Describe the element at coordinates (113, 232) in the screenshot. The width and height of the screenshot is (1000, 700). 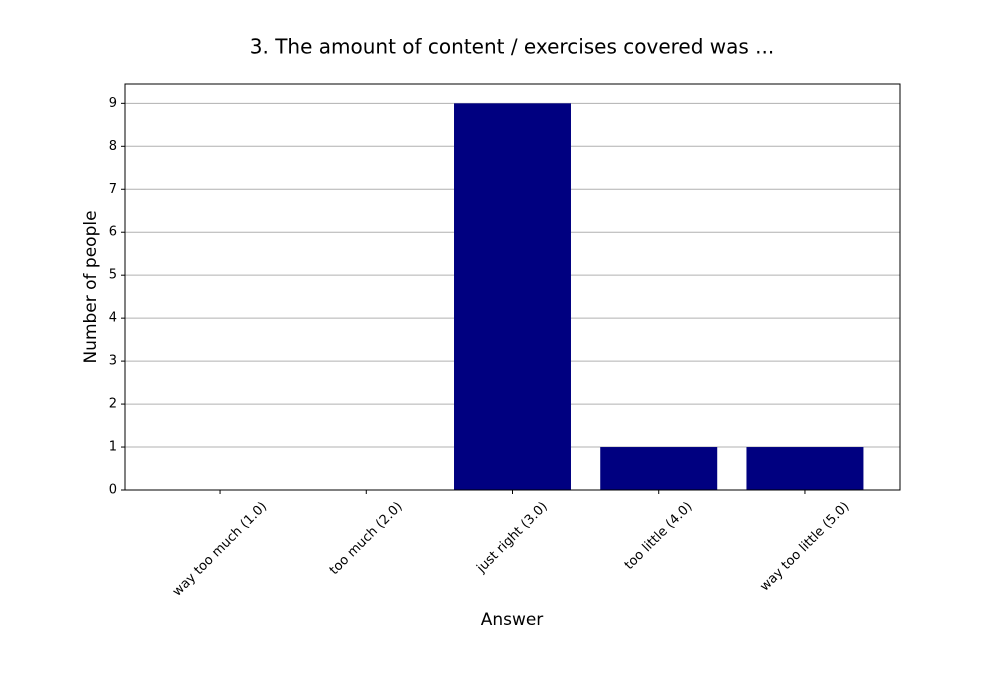
I see `y-tick-label: 6` at that location.